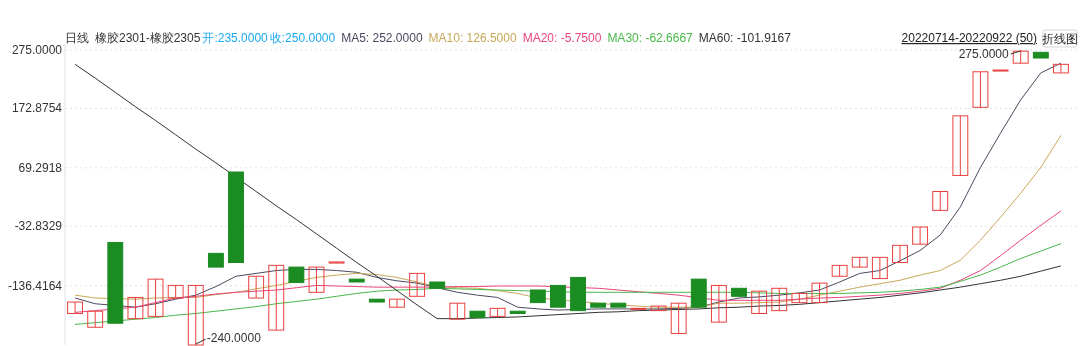 The image size is (1080, 346). Describe the element at coordinates (234, 338) in the screenshot. I see `annotation: -240.0000` at that location.